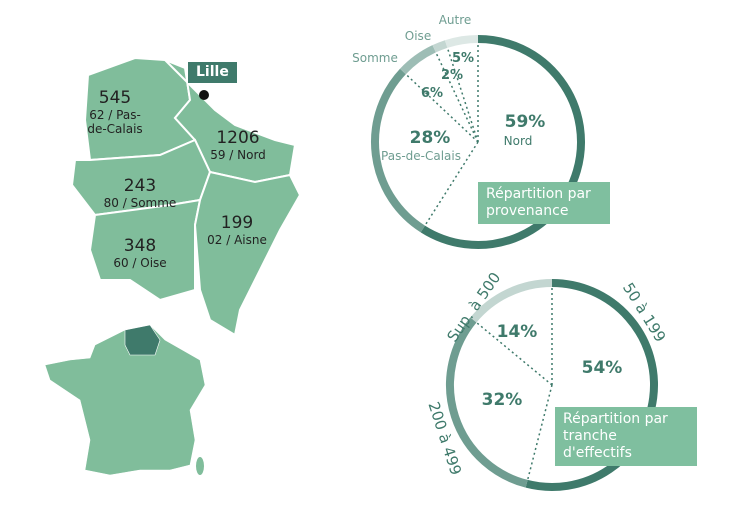 This screenshot has height=513, width=750. I want to click on pie-title: Répartition par tranche d'effectifs, so click(626, 436).